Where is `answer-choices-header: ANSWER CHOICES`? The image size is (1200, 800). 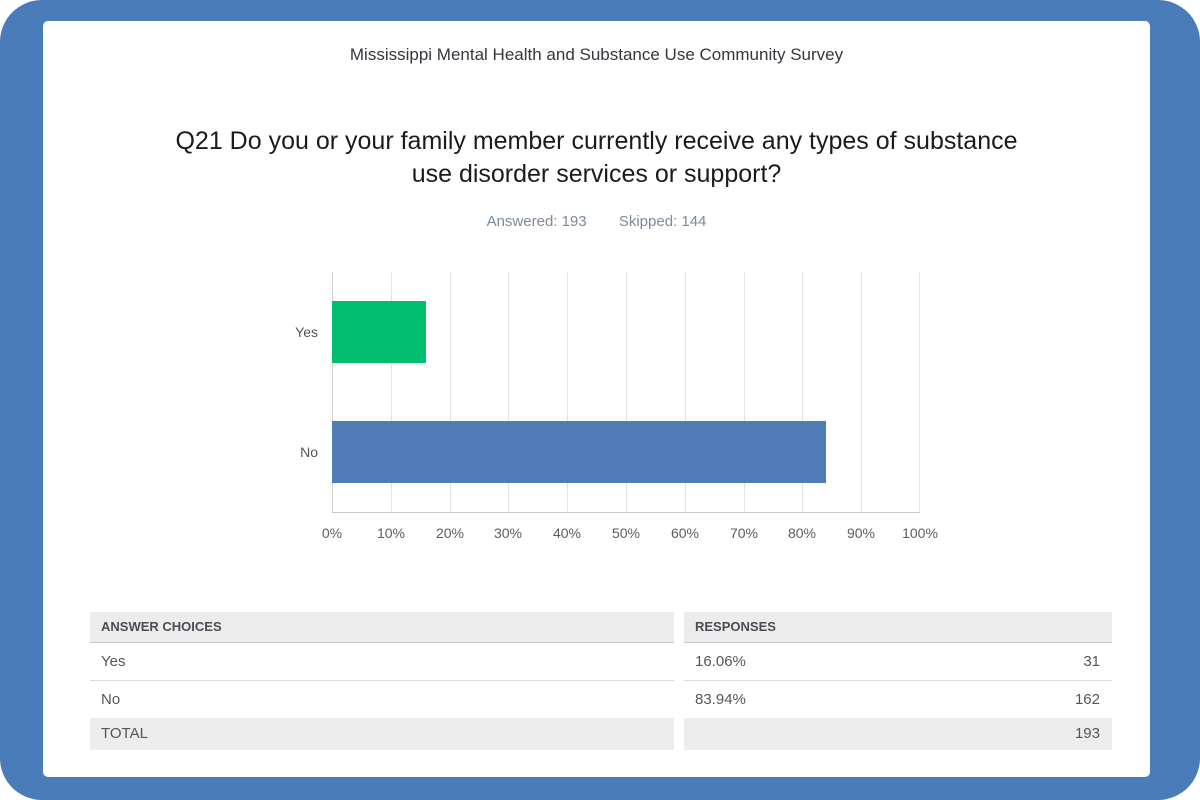
answer-choices-header: ANSWER CHOICES is located at coordinates (382, 627).